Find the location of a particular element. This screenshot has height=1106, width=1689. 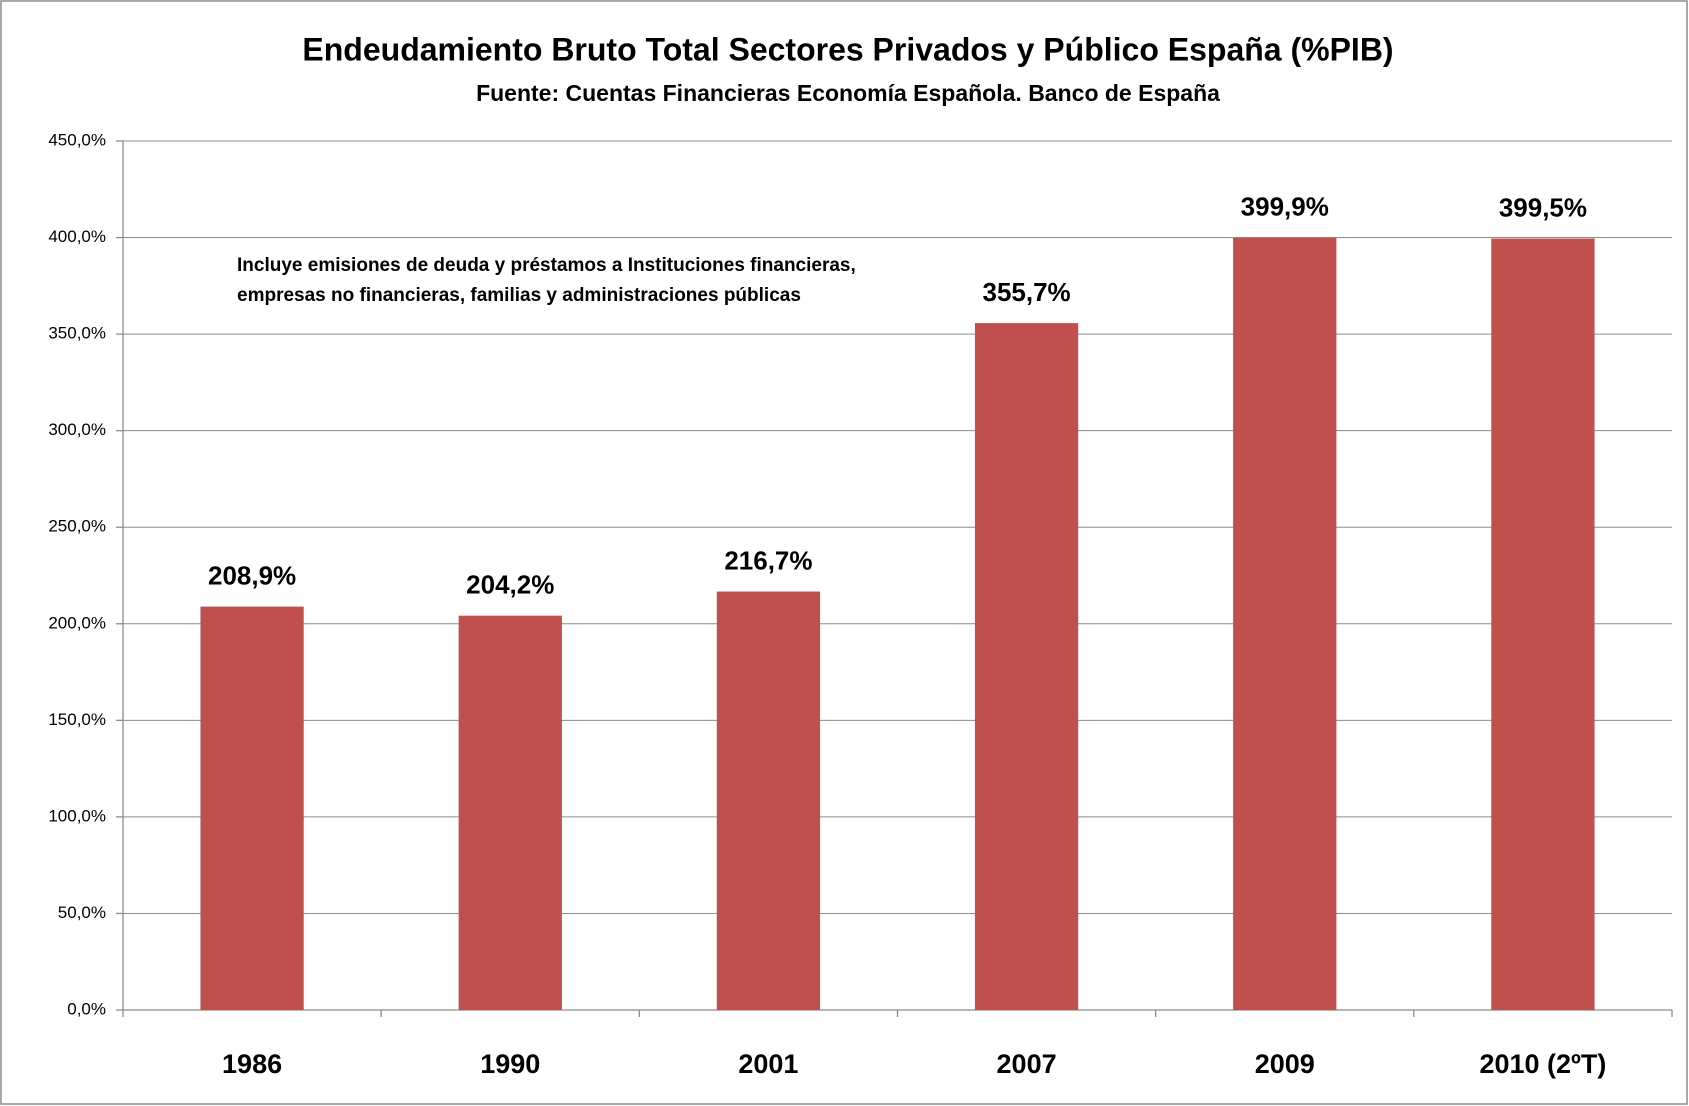

data-label: 355,7% is located at coordinates (1026, 292).